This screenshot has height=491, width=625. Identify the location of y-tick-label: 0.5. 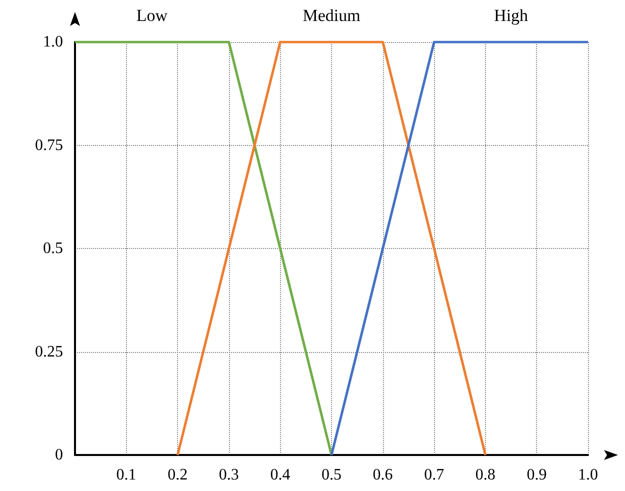
(53, 248).